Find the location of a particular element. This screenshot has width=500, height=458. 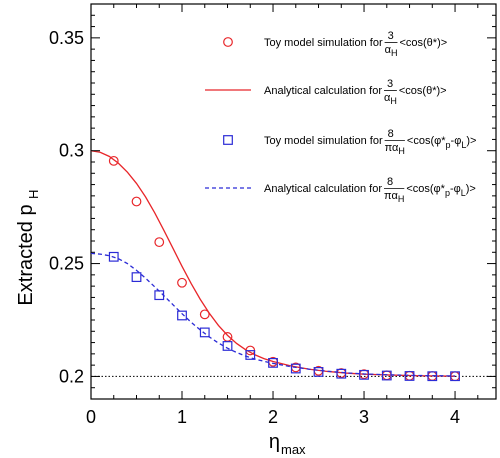

x-tick-label: 4 is located at coordinates (455, 417).